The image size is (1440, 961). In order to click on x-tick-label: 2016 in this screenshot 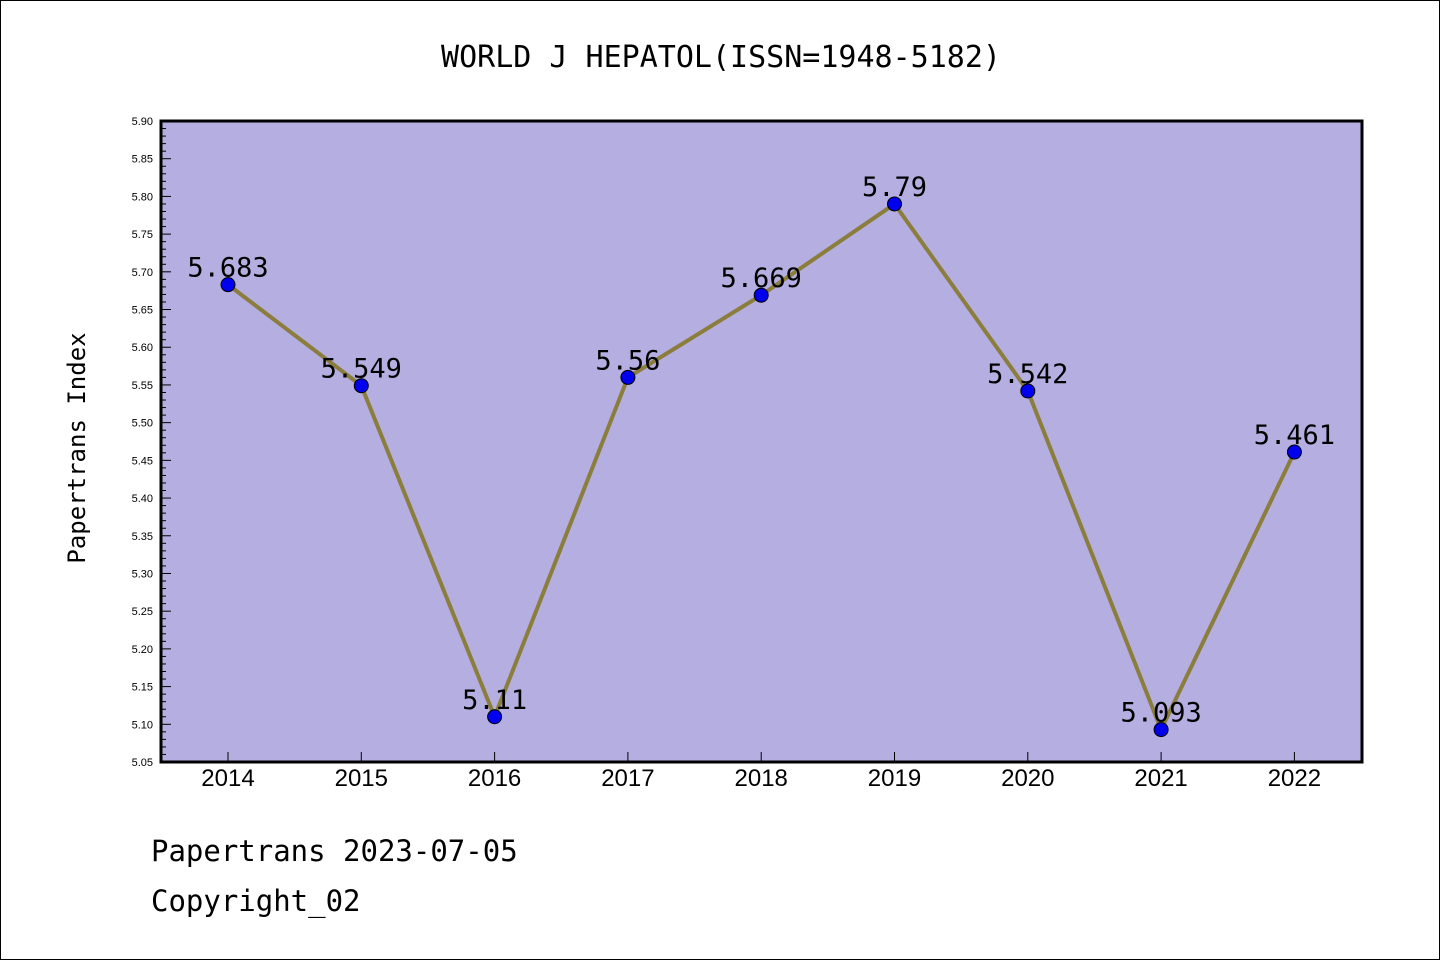, I will do `click(494, 778)`.